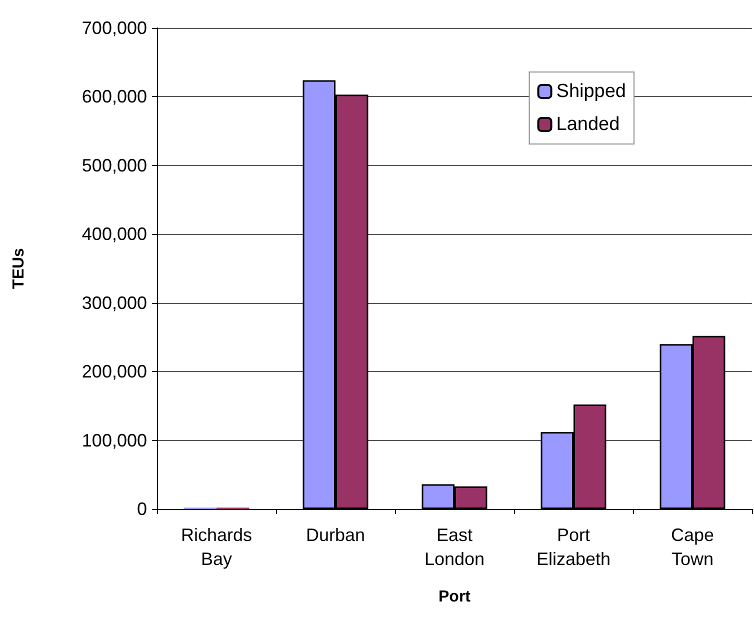 This screenshot has width=754, height=628. Describe the element at coordinates (114, 165) in the screenshot. I see `y-tick-label: 500,000` at that location.